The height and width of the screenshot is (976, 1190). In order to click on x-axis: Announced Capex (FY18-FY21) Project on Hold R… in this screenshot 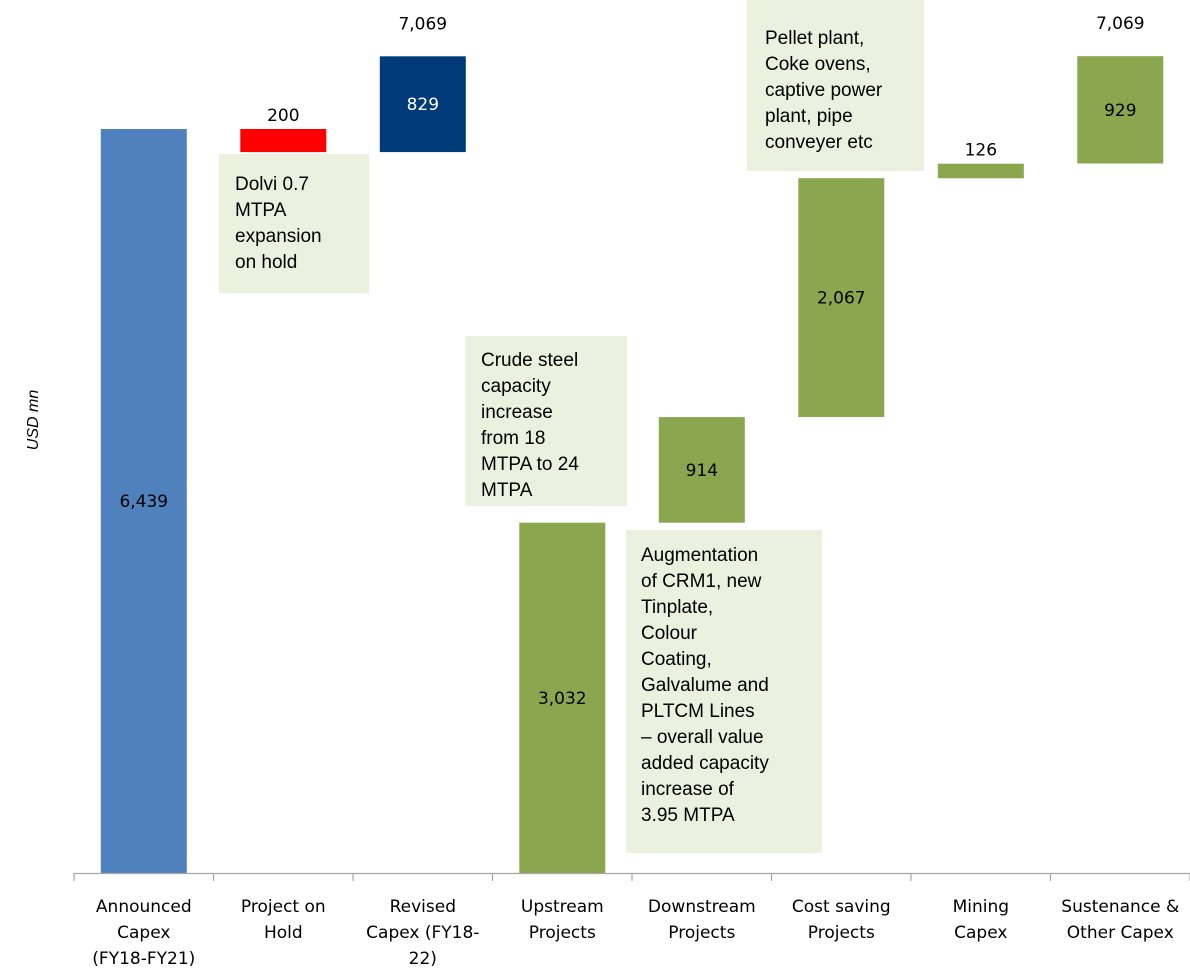, I will do `click(631, 920)`.